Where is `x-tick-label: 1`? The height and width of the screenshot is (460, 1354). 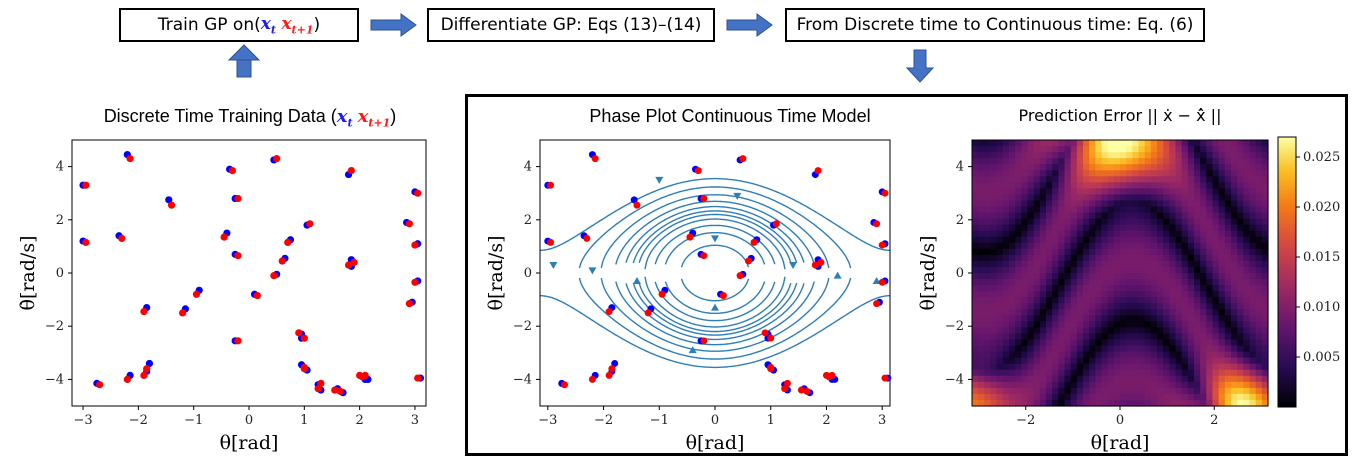 x-tick-label: 1 is located at coordinates (771, 420).